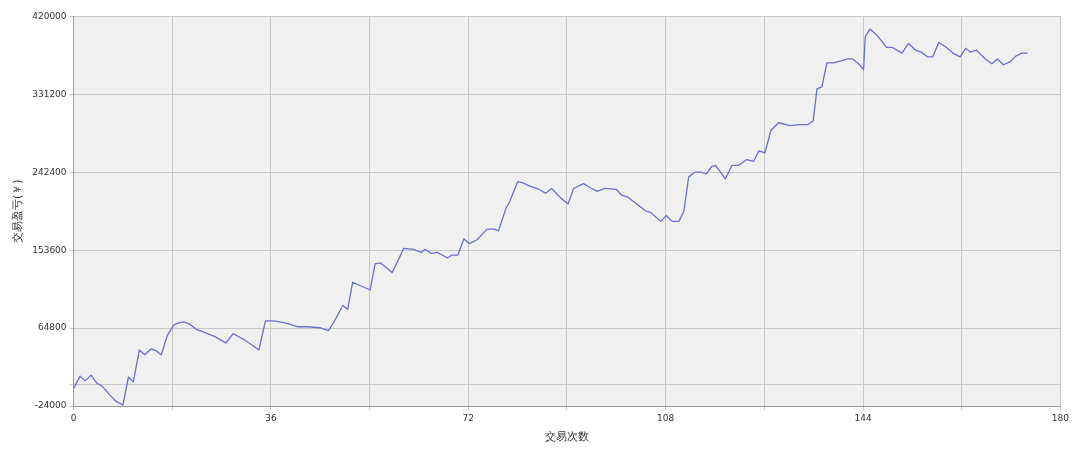  Describe the element at coordinates (49, 249) in the screenshot. I see `y-tick-label: 153600` at that location.